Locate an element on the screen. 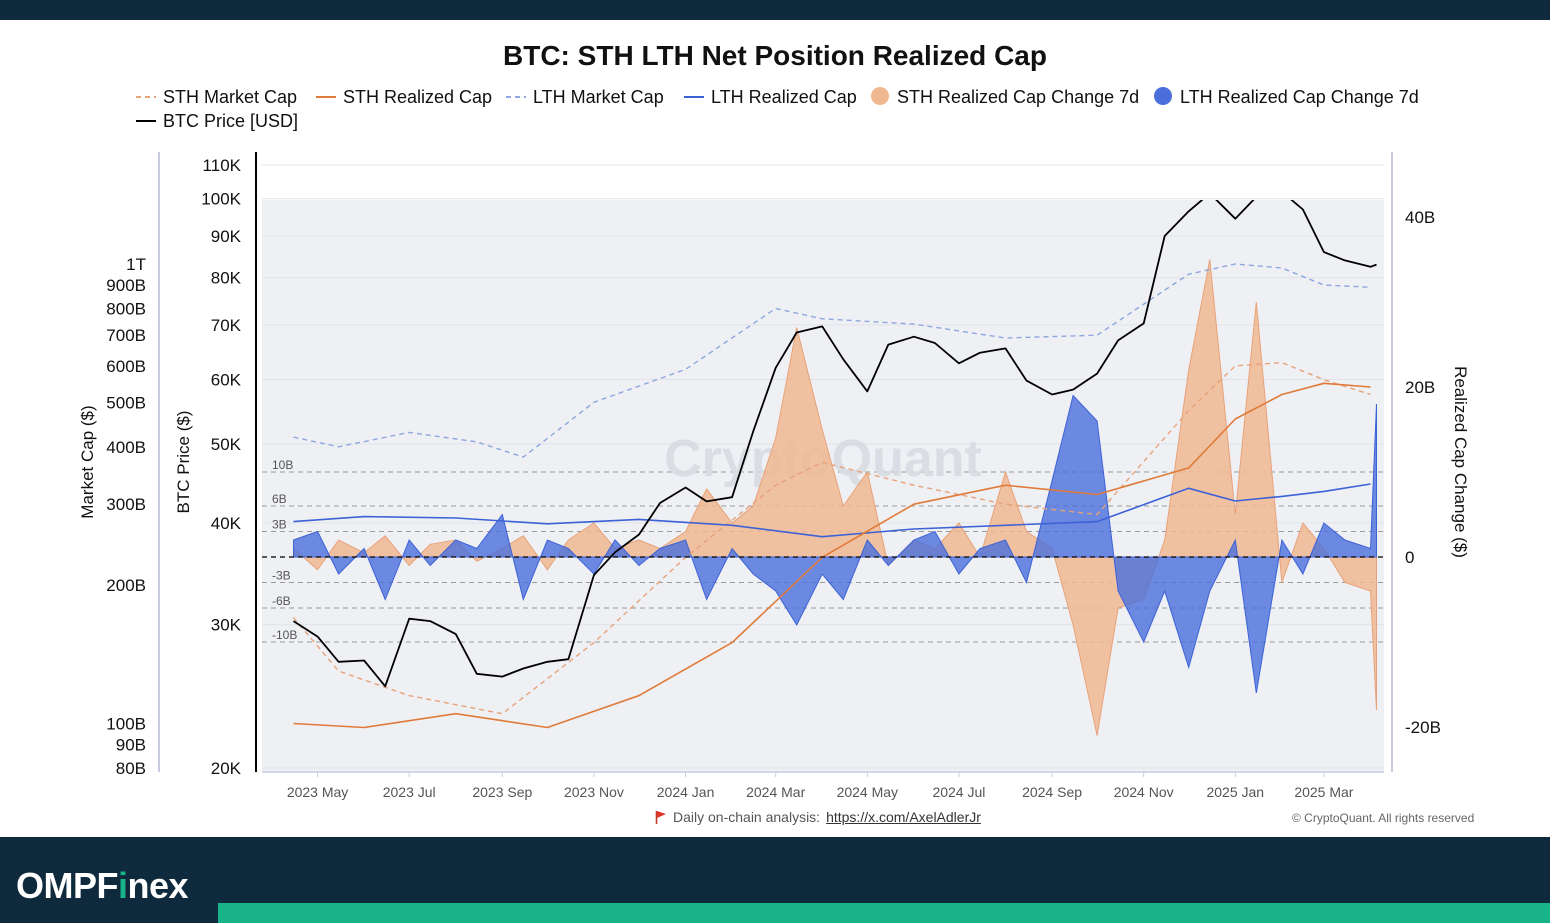 Image resolution: width=1550 pixels, height=923 pixels. series-line-lth-market-cap is located at coordinates (832, 360).